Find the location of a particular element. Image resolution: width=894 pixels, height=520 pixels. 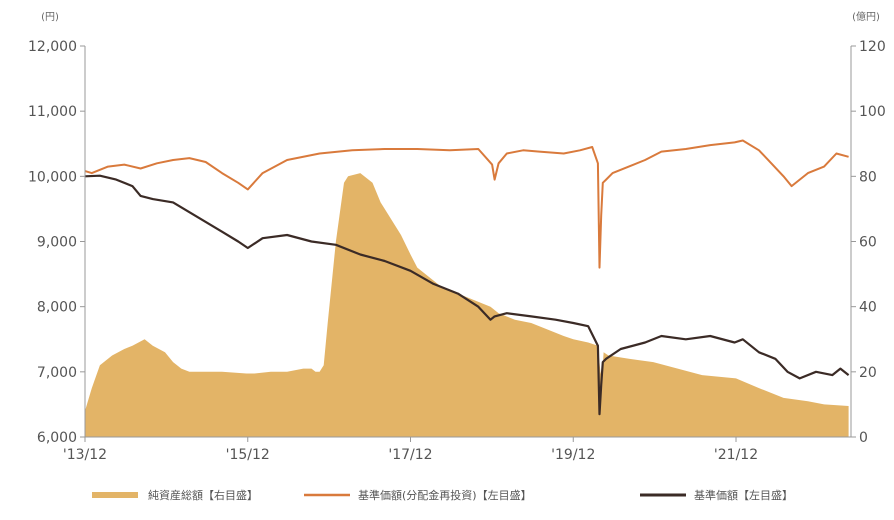

left-tick-label: 10,000 is located at coordinates (52, 177).